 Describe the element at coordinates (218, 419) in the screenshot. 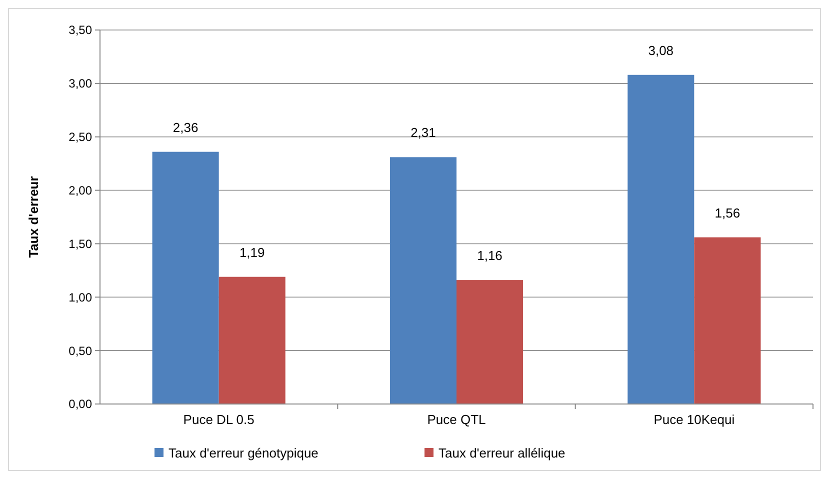

I see `x-tick-label: Puce DL 0.5` at that location.